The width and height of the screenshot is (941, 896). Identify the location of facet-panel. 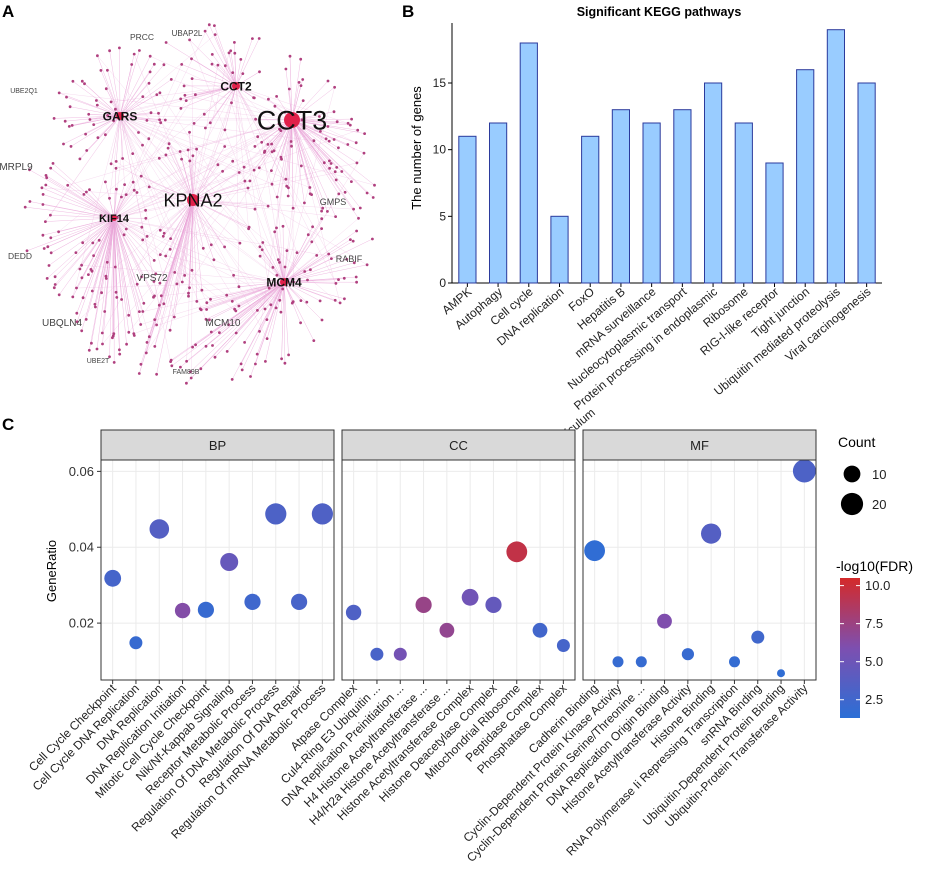
(458, 570).